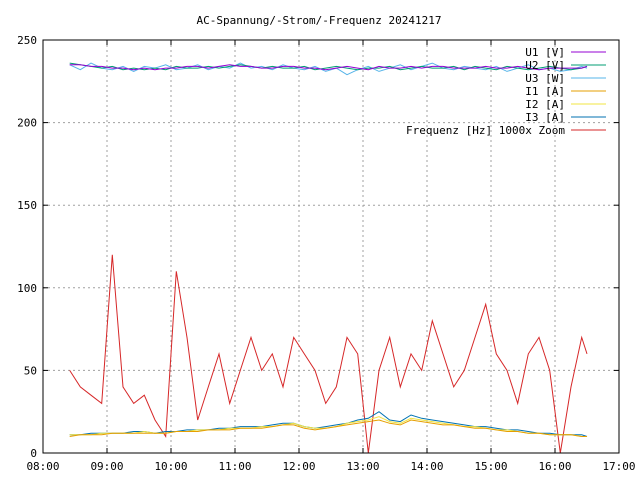 The height and width of the screenshot is (480, 640). What do you see at coordinates (328, 428) in the screenshot?
I see `series-line-i1-a` at bounding box center [328, 428].